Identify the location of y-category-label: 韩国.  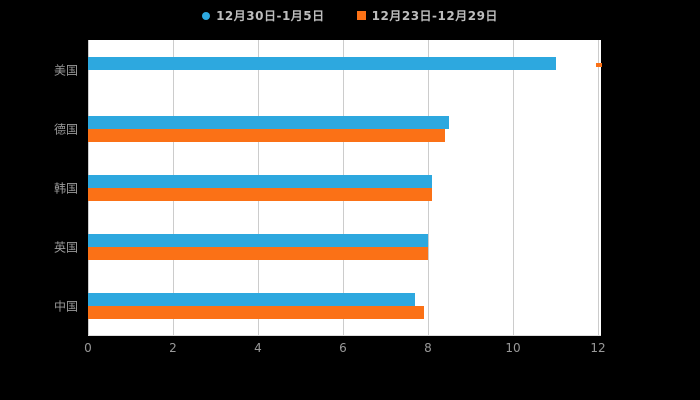
(65, 188).